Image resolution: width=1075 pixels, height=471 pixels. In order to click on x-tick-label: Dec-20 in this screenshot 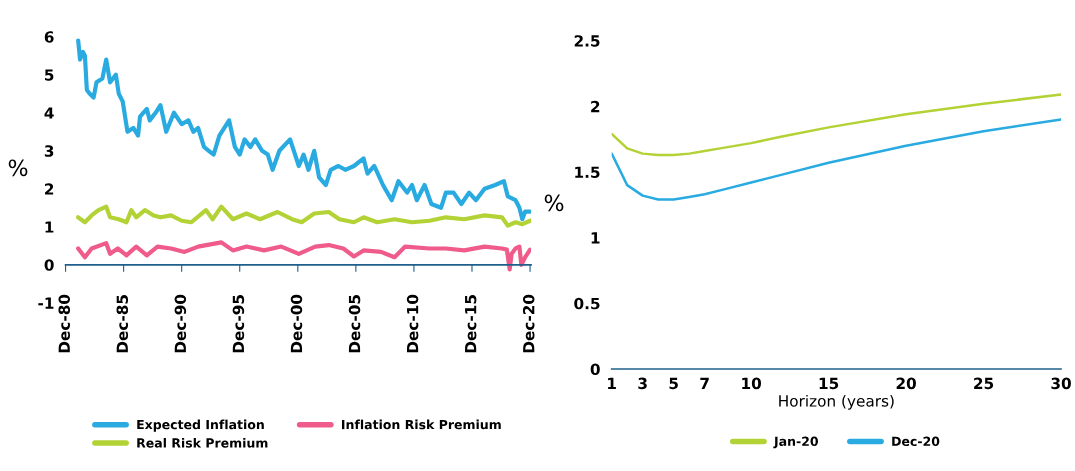, I will do `click(528, 323)`.